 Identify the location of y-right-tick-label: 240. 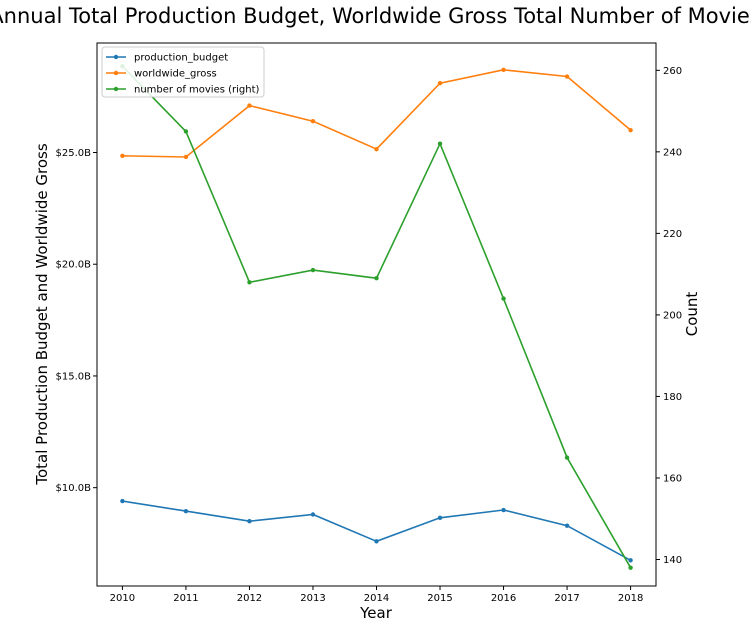
(672, 152).